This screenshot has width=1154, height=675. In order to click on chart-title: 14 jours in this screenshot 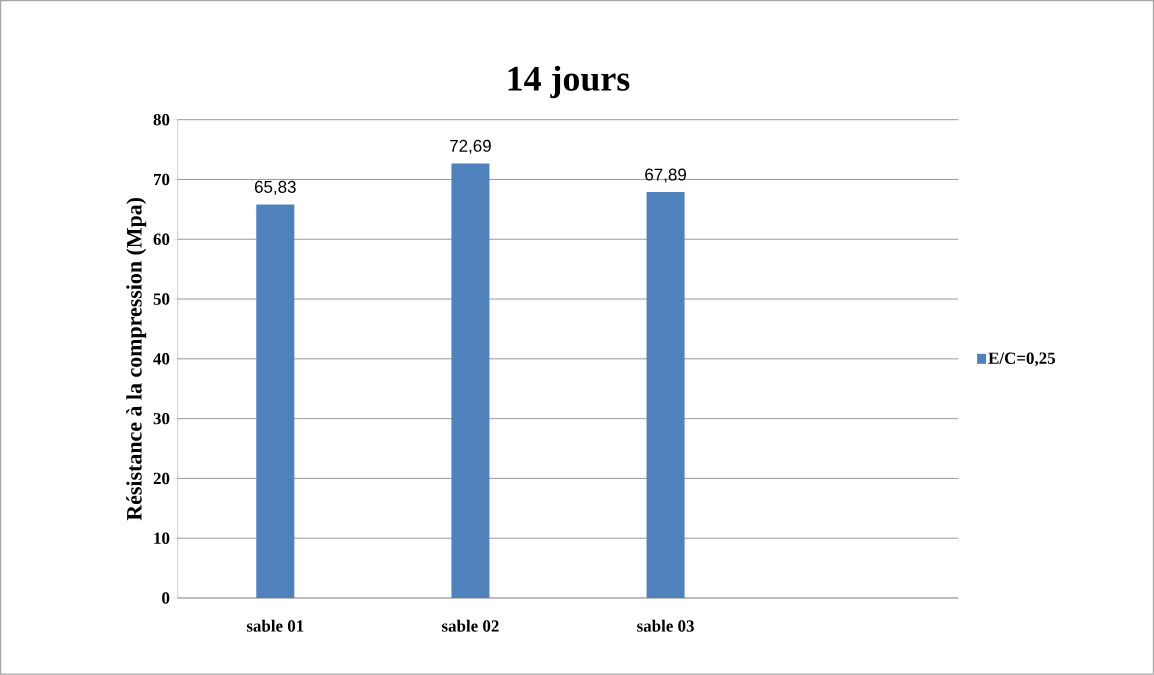, I will do `click(569, 82)`.